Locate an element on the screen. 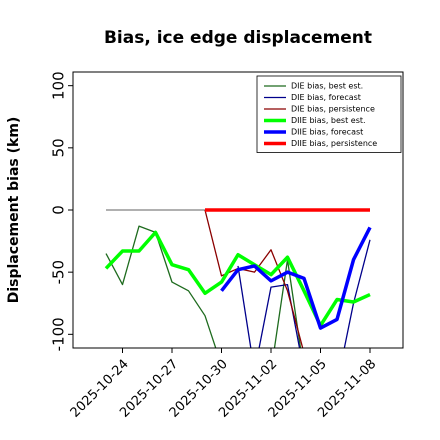  legend-box is located at coordinates (329, 114).